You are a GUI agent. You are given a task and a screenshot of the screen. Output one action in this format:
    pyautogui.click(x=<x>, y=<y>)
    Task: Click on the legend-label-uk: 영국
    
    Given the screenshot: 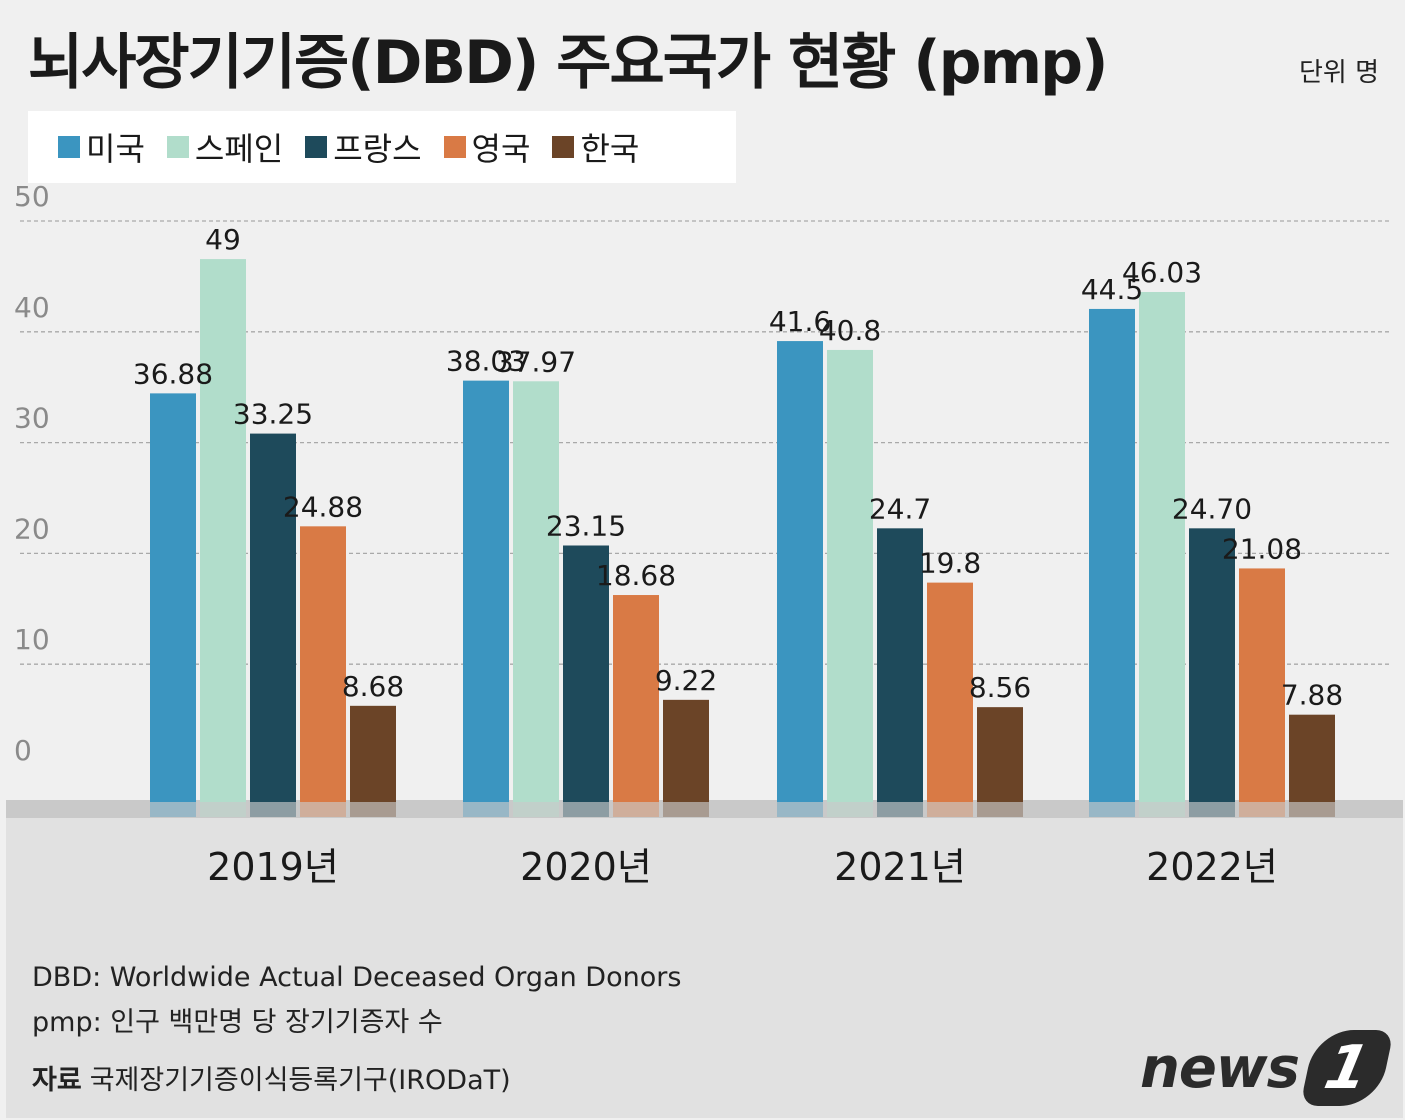 What is the action you would take?
    pyautogui.click(x=501, y=149)
    